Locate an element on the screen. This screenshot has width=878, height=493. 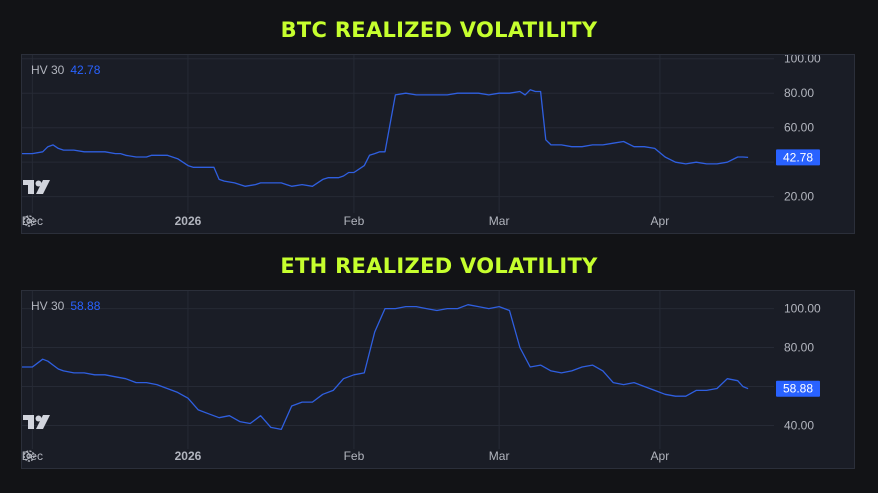
btc-y-tick-label: 20.00 is located at coordinates (799, 197).